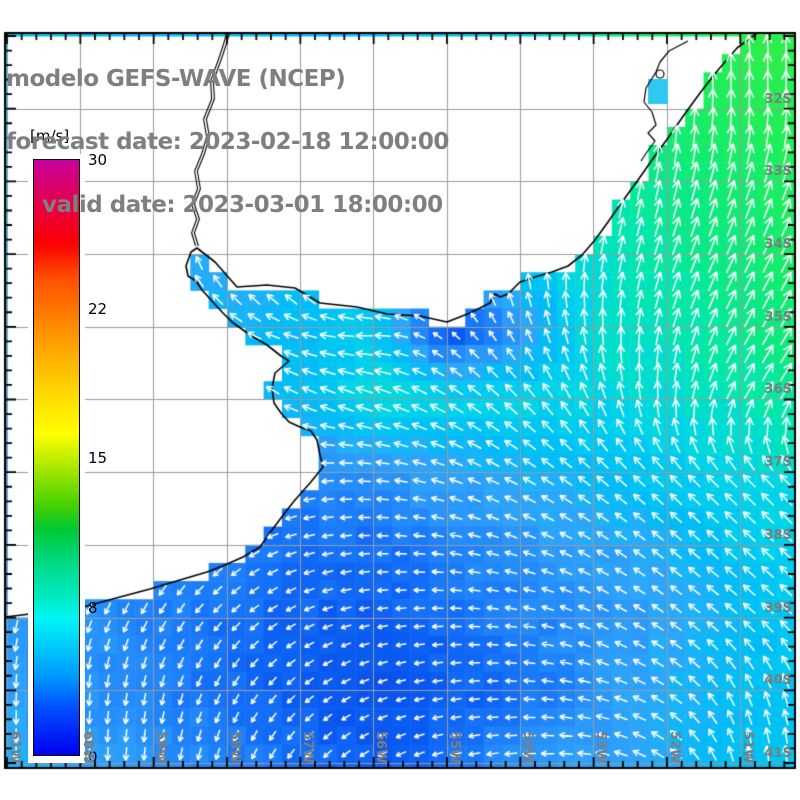 Image resolution: width=800 pixels, height=800 pixels. Describe the element at coordinates (93, 608) in the screenshot. I see `colorbar-tick-label: 8` at that location.